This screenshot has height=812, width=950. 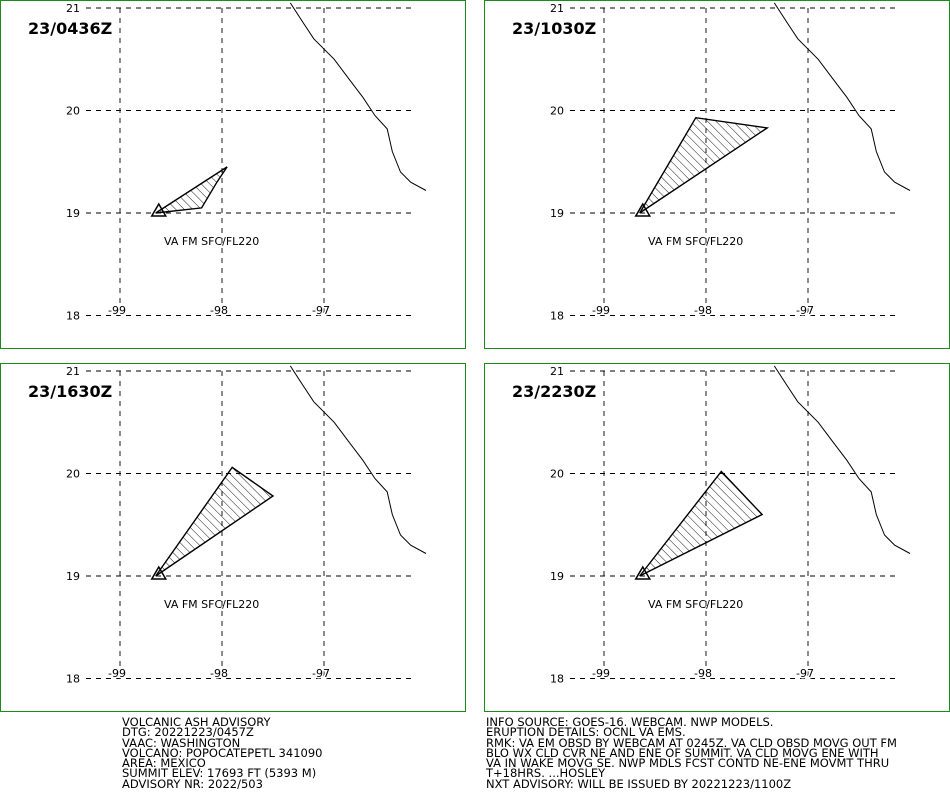 I want to click on advisory-line: VOLCANO: POPOCATEPETL 341090, so click(x=222, y=752).